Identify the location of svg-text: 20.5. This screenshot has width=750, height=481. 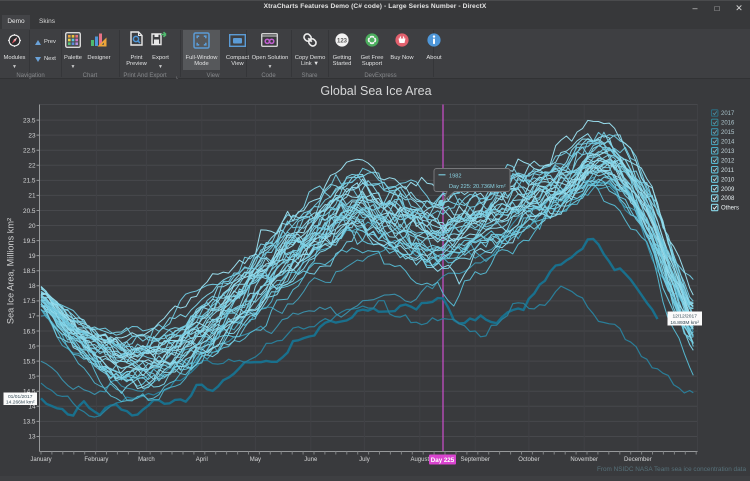
(29, 211).